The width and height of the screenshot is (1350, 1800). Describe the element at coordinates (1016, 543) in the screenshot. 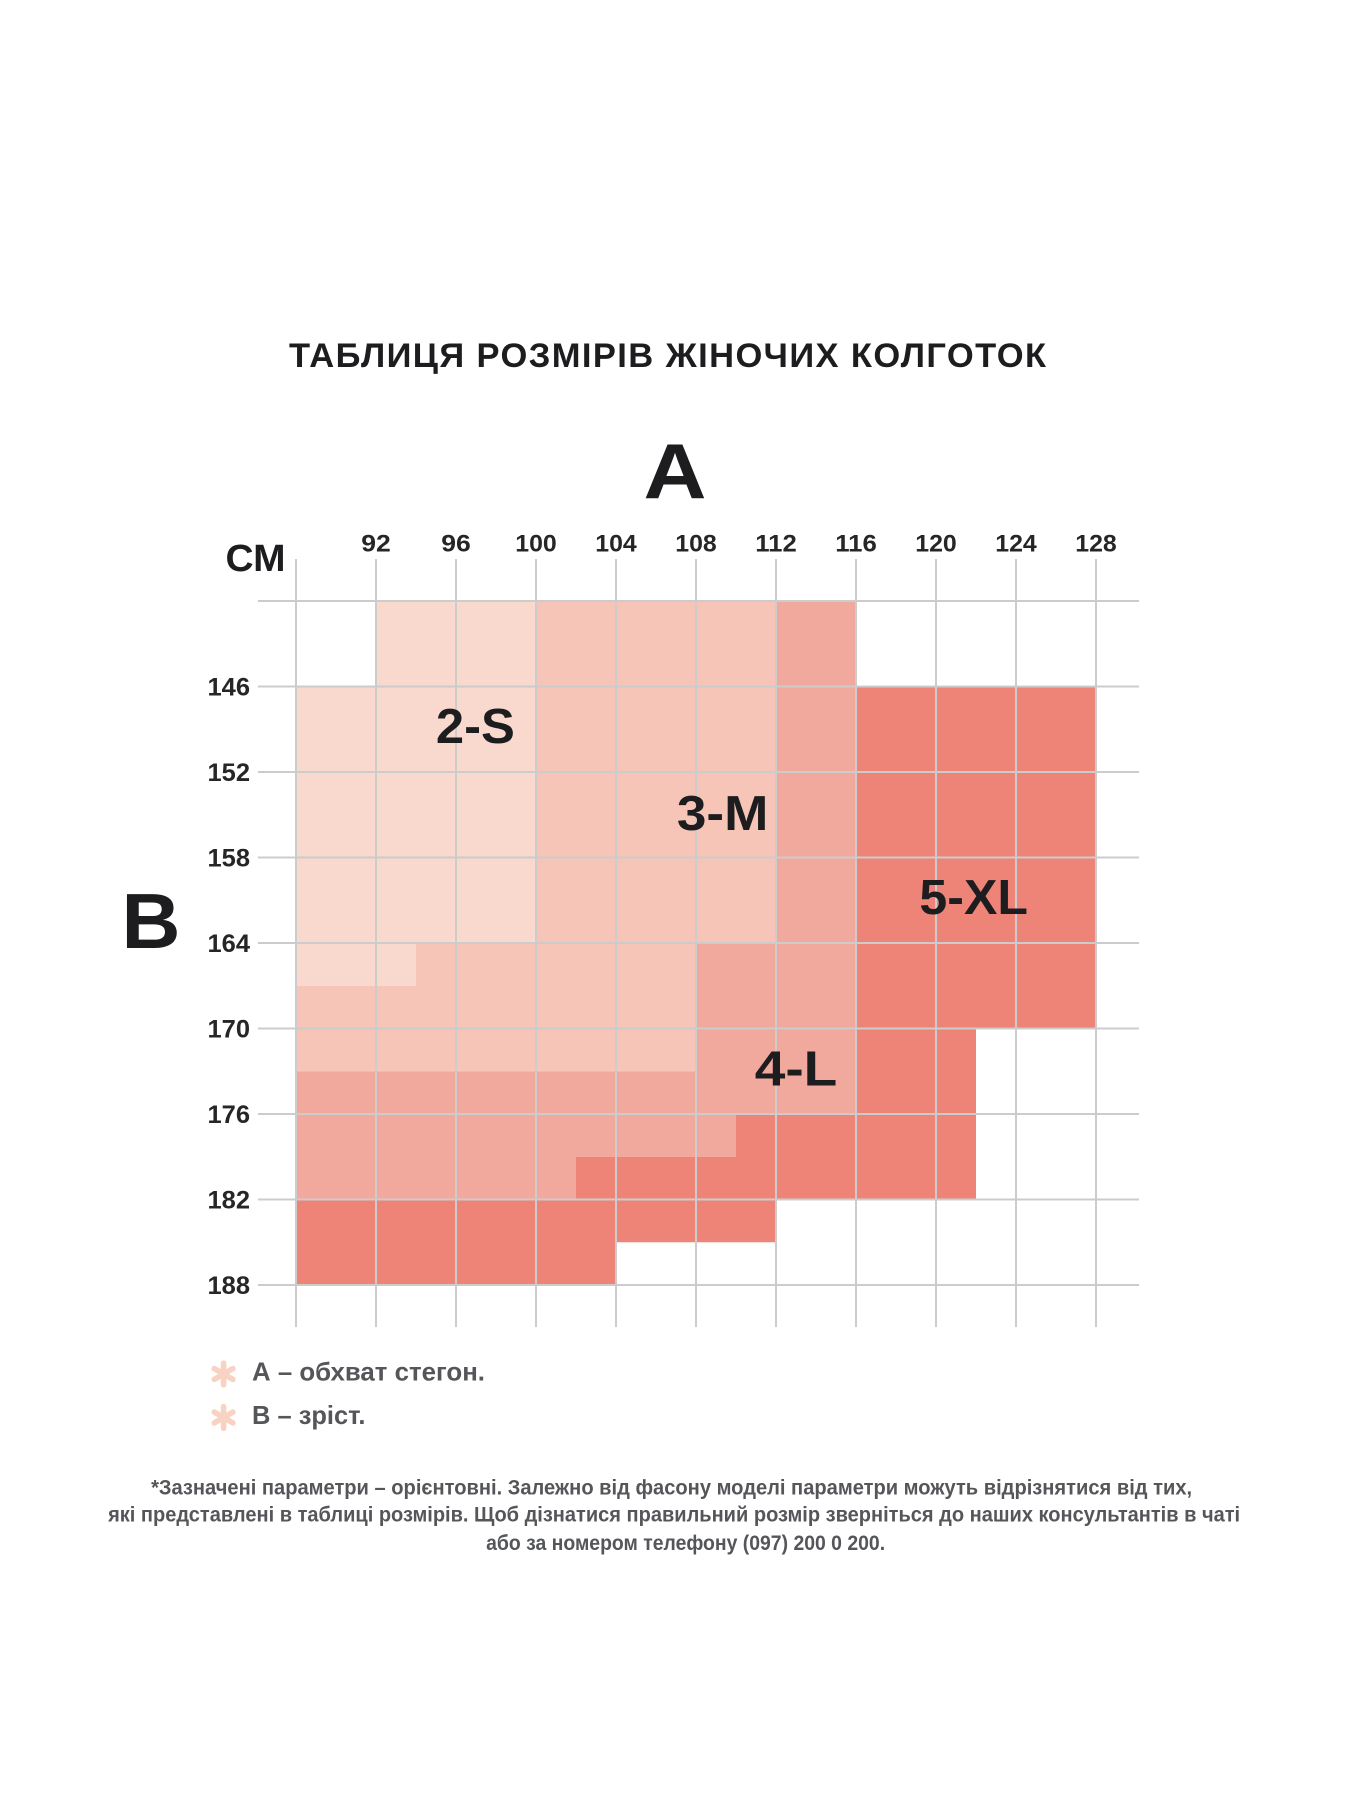

I see `svg-text: 124` at that location.